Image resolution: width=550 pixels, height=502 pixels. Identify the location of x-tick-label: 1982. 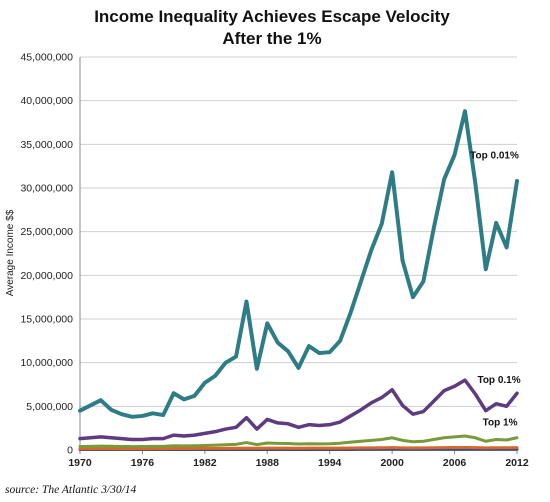
(205, 463).